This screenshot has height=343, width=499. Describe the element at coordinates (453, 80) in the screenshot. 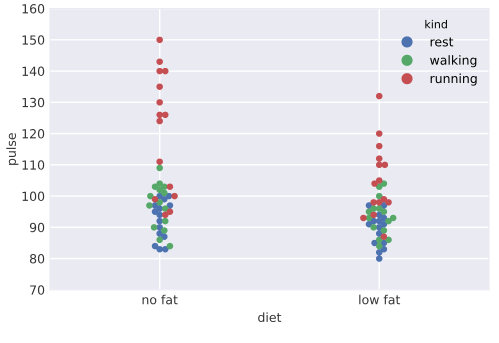

I see `legend-label: running` at that location.